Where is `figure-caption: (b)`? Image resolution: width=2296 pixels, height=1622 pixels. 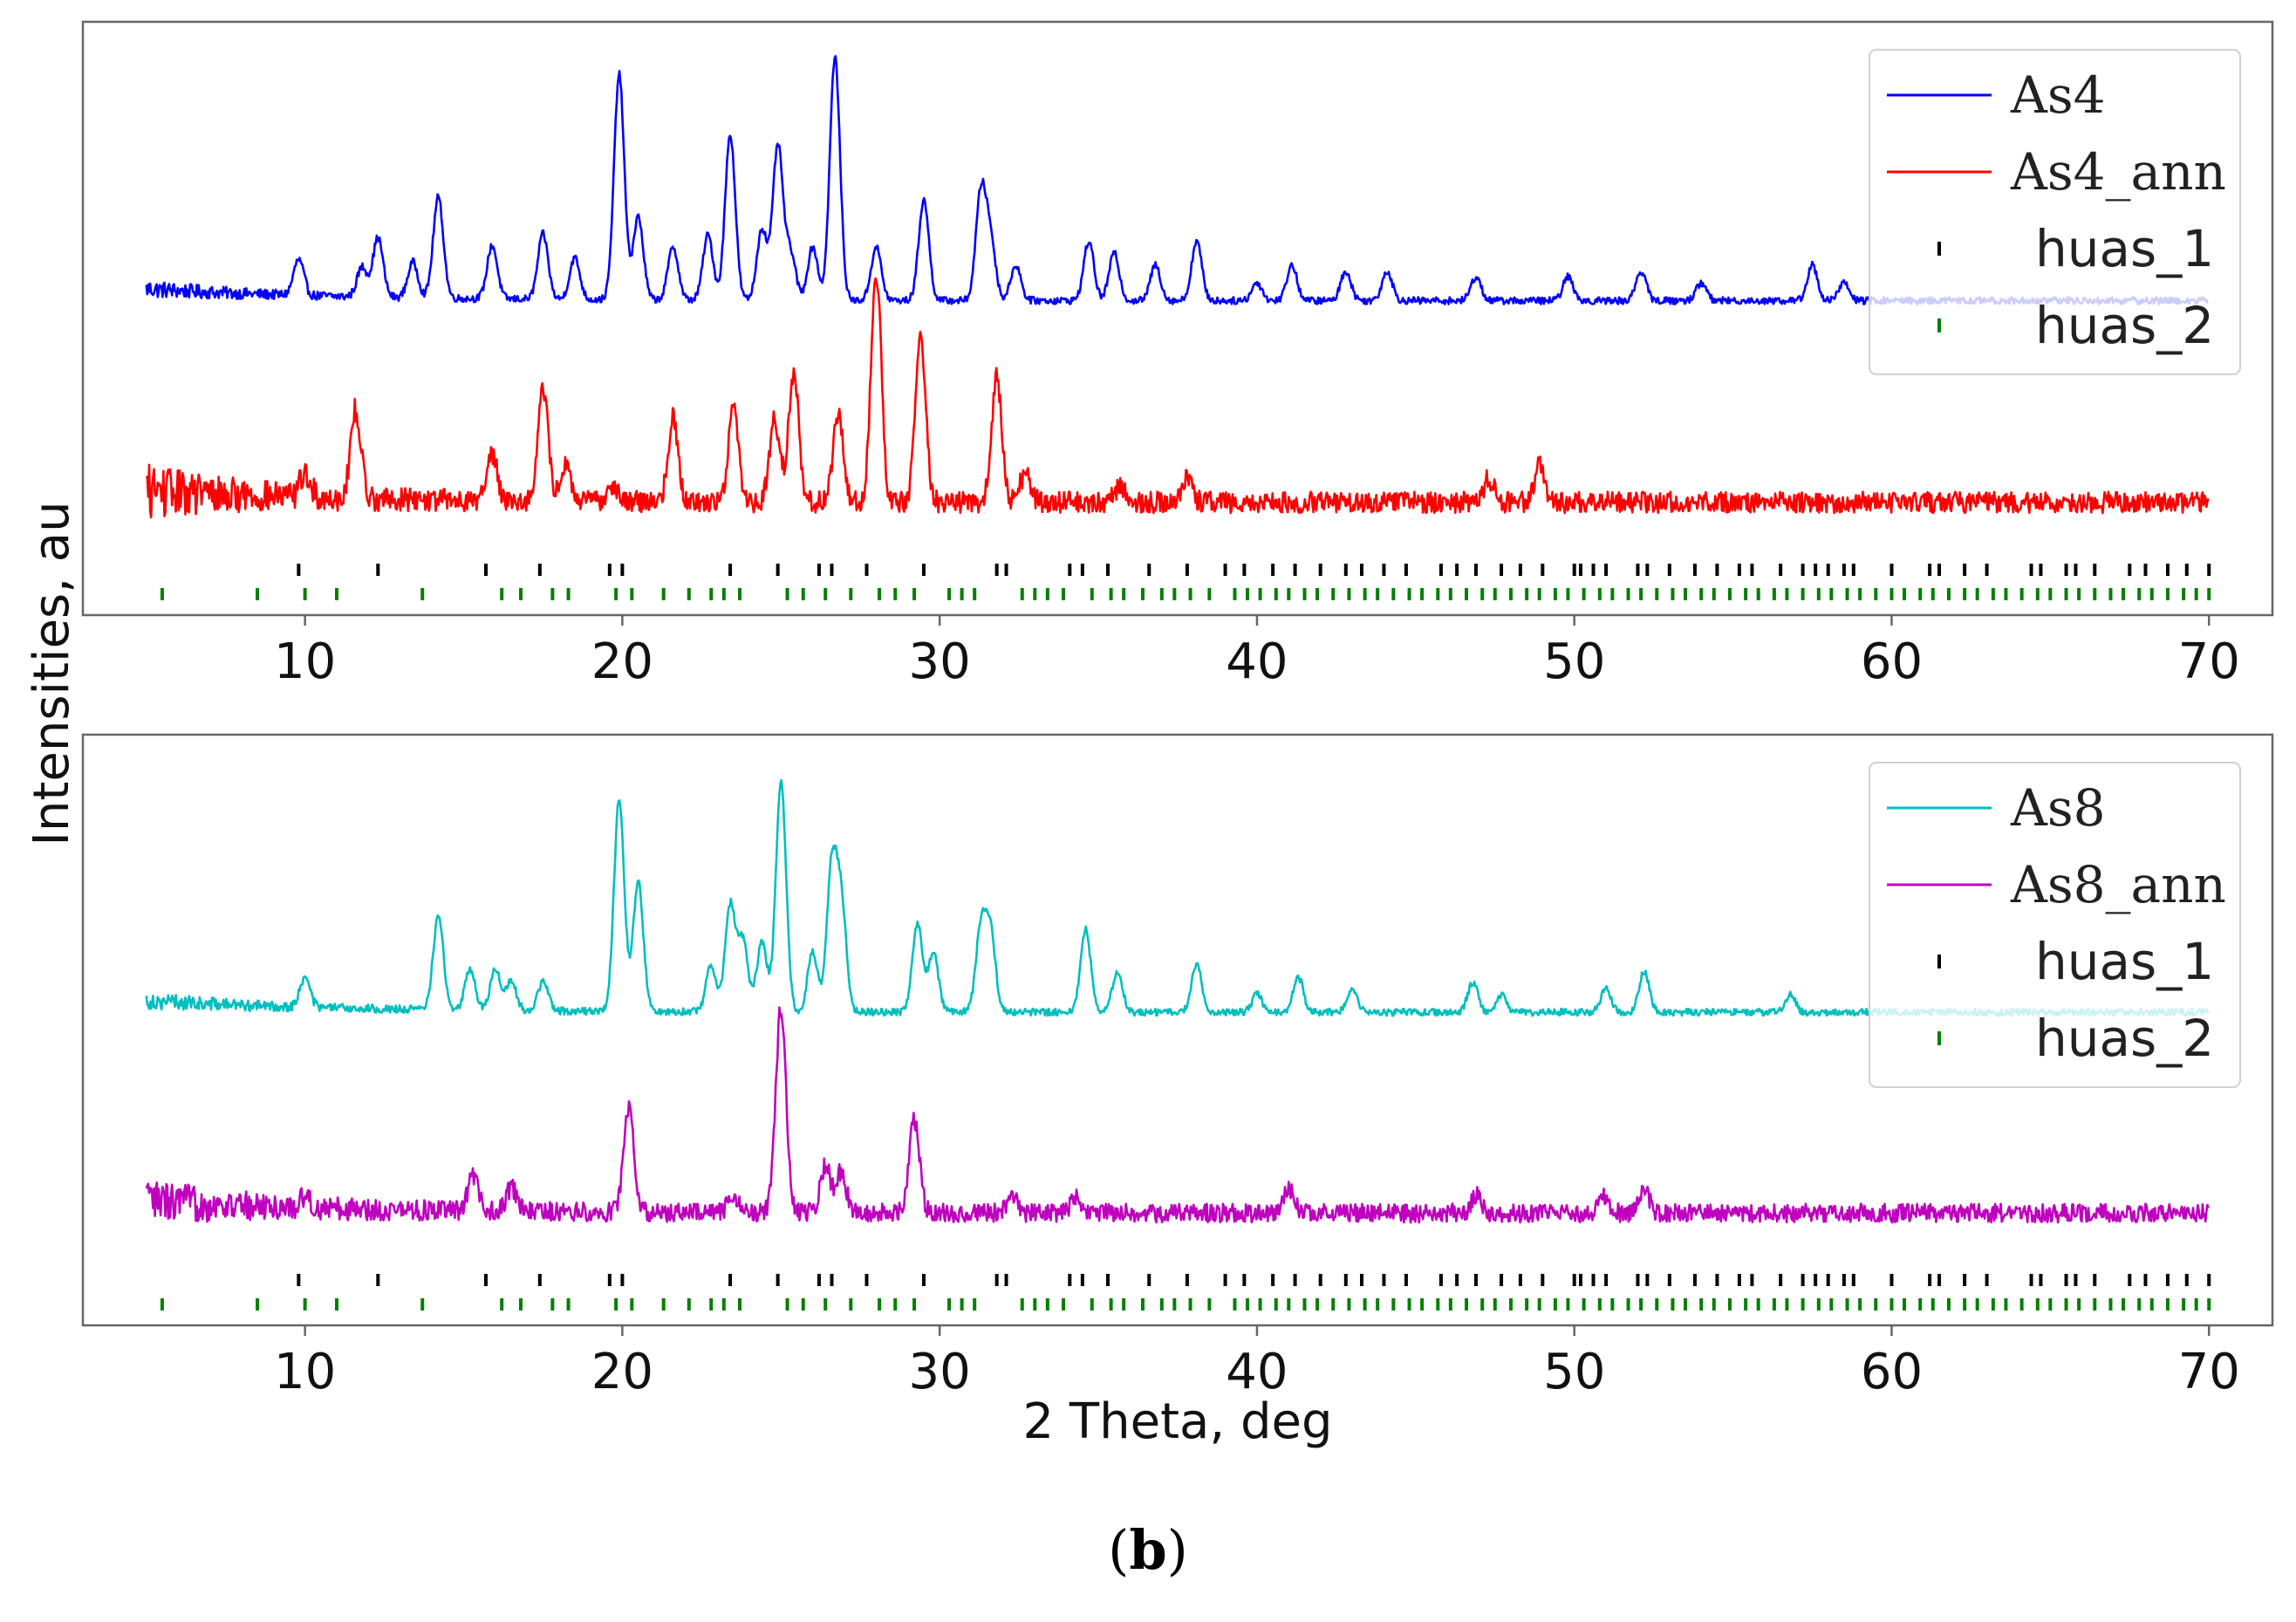
figure-caption: (b) is located at coordinates (1148, 1550).